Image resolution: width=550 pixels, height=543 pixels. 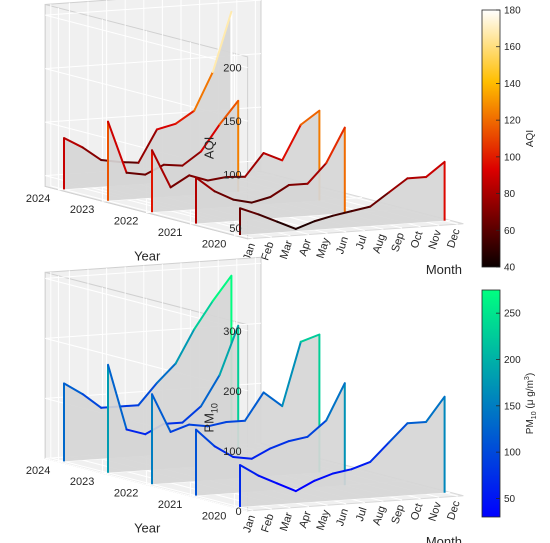 What do you see at coordinates (214, 244) in the screenshot?
I see `year-tick-label: 2020` at bounding box center [214, 244].